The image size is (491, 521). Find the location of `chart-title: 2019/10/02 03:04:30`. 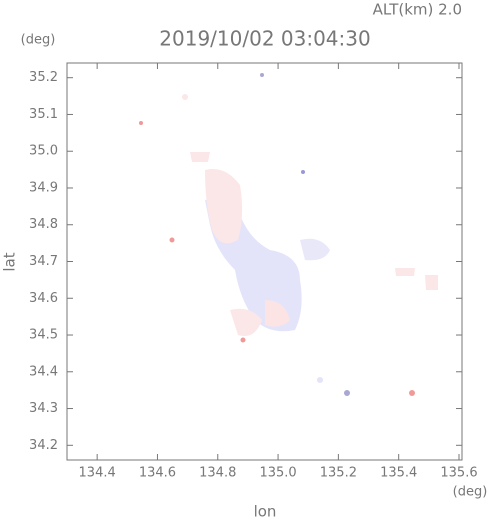

chart-title: 2019/10/02 03:04:30 is located at coordinates (264, 39).